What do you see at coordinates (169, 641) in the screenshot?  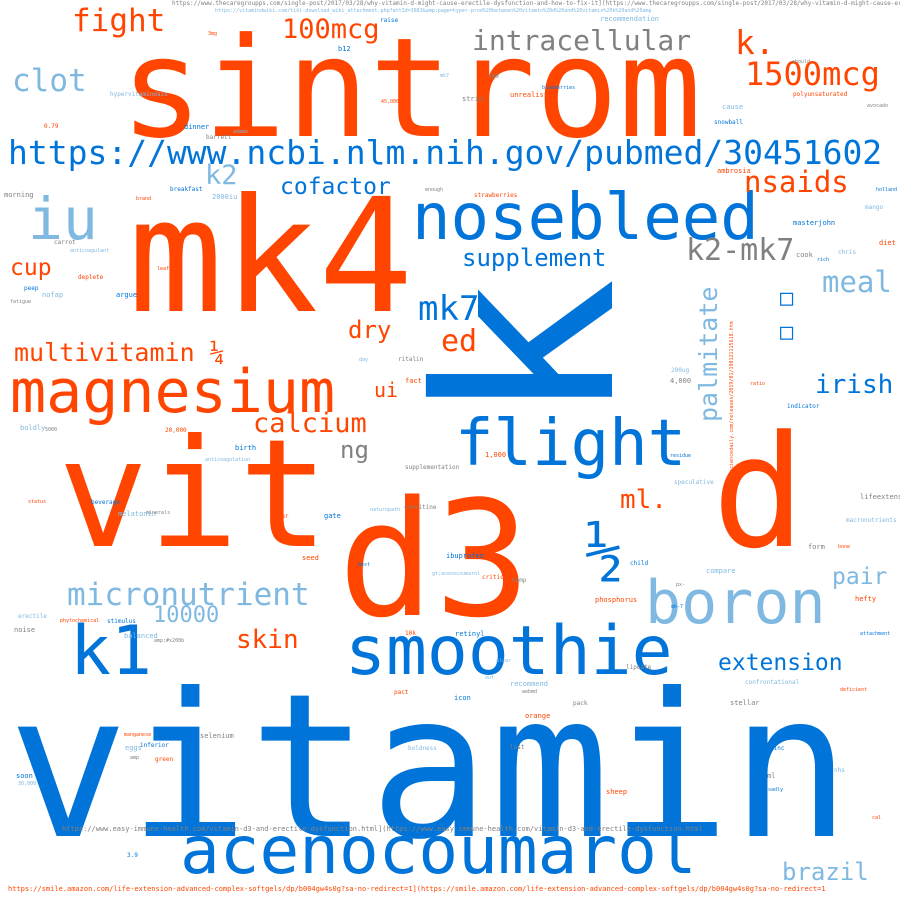 I see `small-word: amp;#x200b` at bounding box center [169, 641].